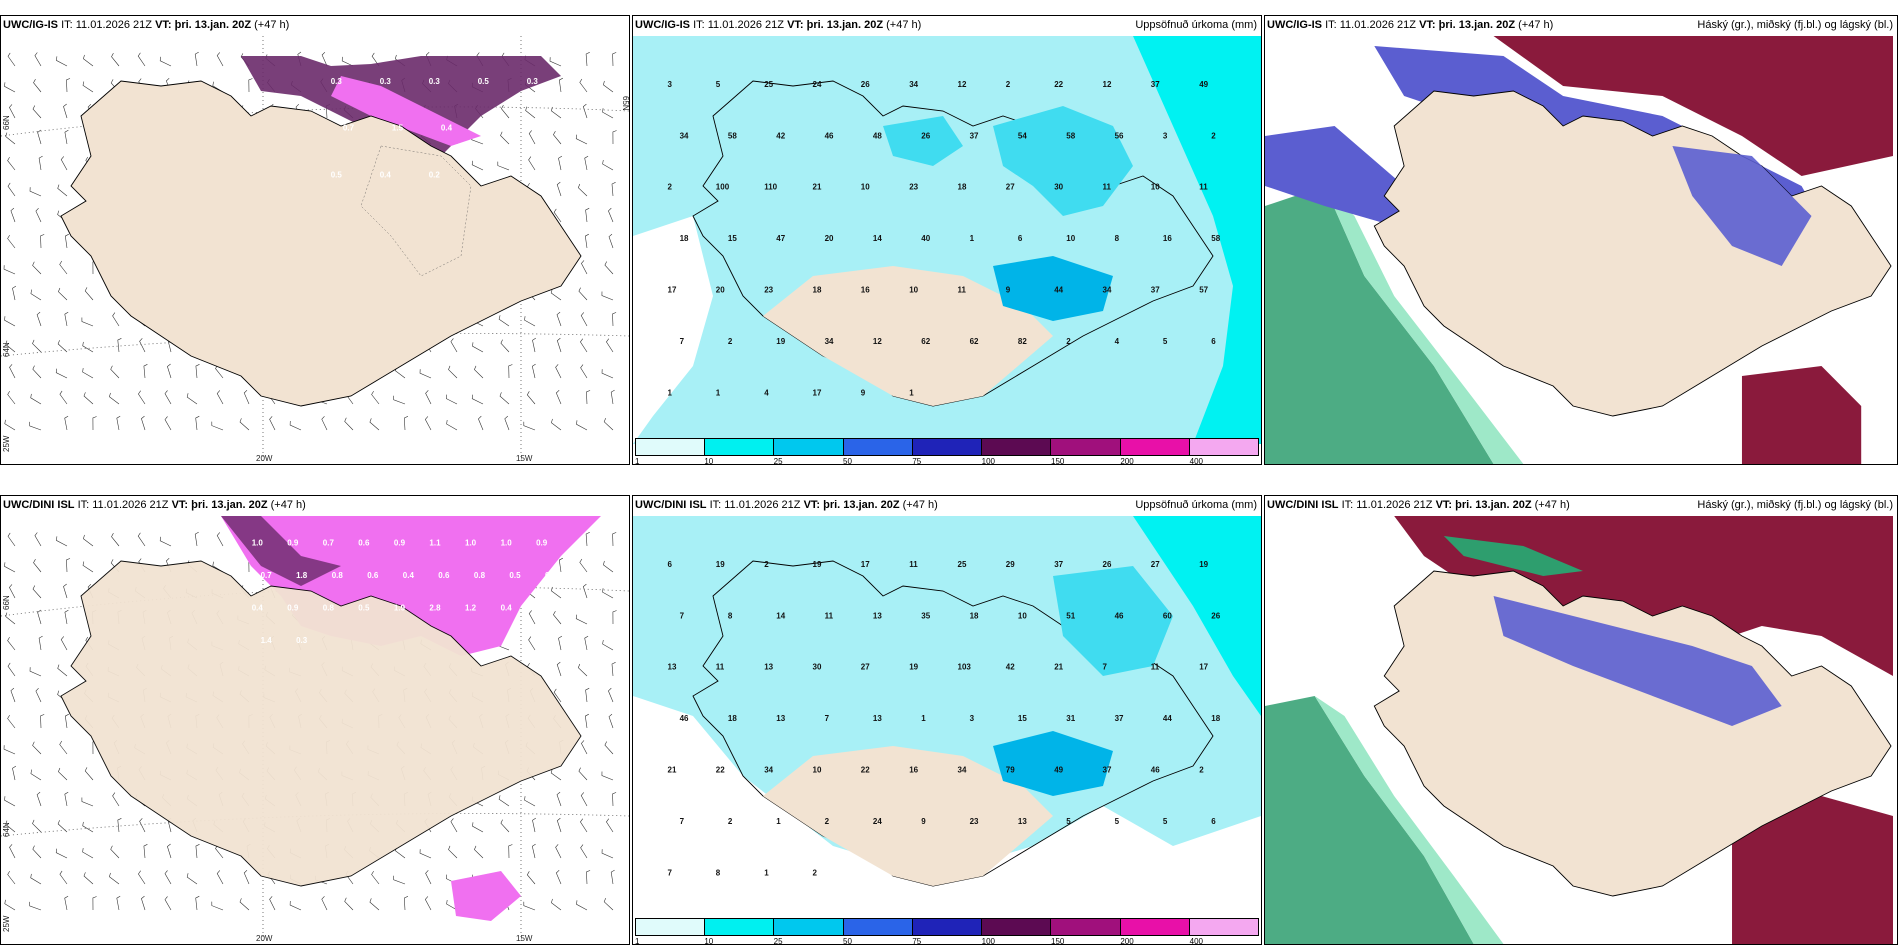 The width and height of the screenshot is (1900, 950). I want to click on colorbar-label: 75, so click(917, 941).